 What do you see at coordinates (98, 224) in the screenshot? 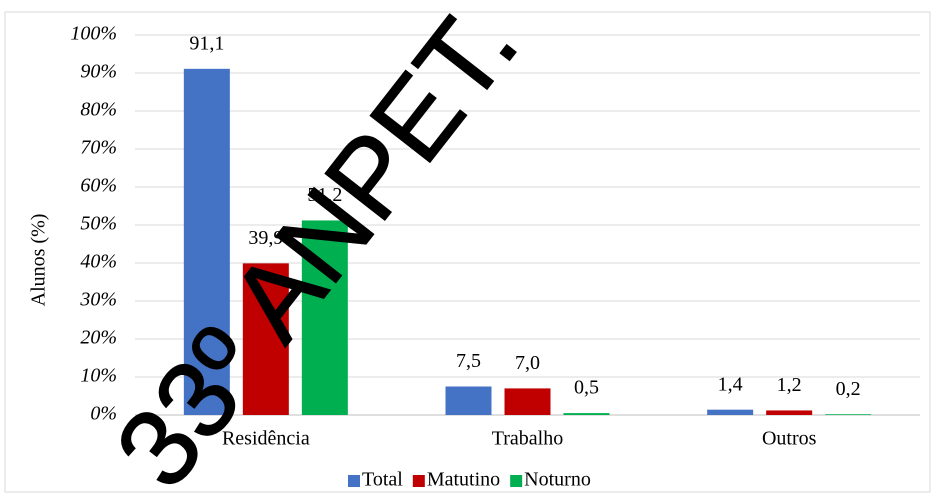
I see `y-tick-label: 50%` at bounding box center [98, 224].